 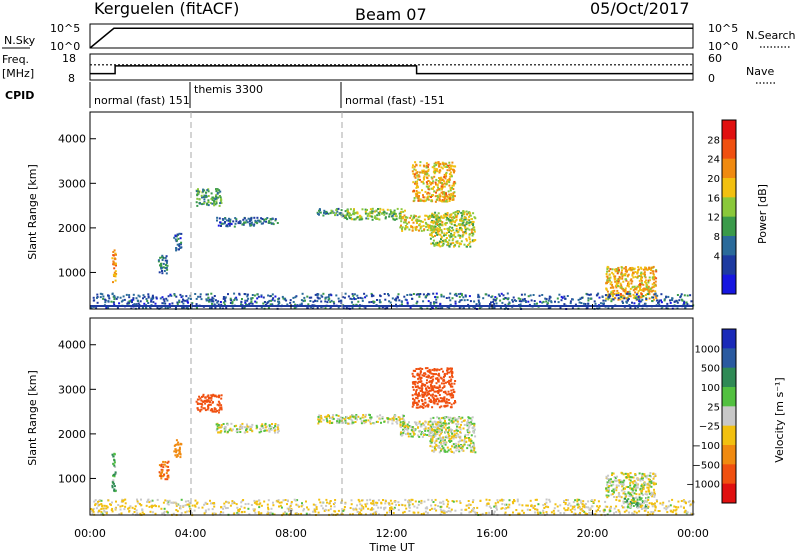 What do you see at coordinates (717, 237) in the screenshot?
I see `power-cbar-tick-5: 8` at bounding box center [717, 237].